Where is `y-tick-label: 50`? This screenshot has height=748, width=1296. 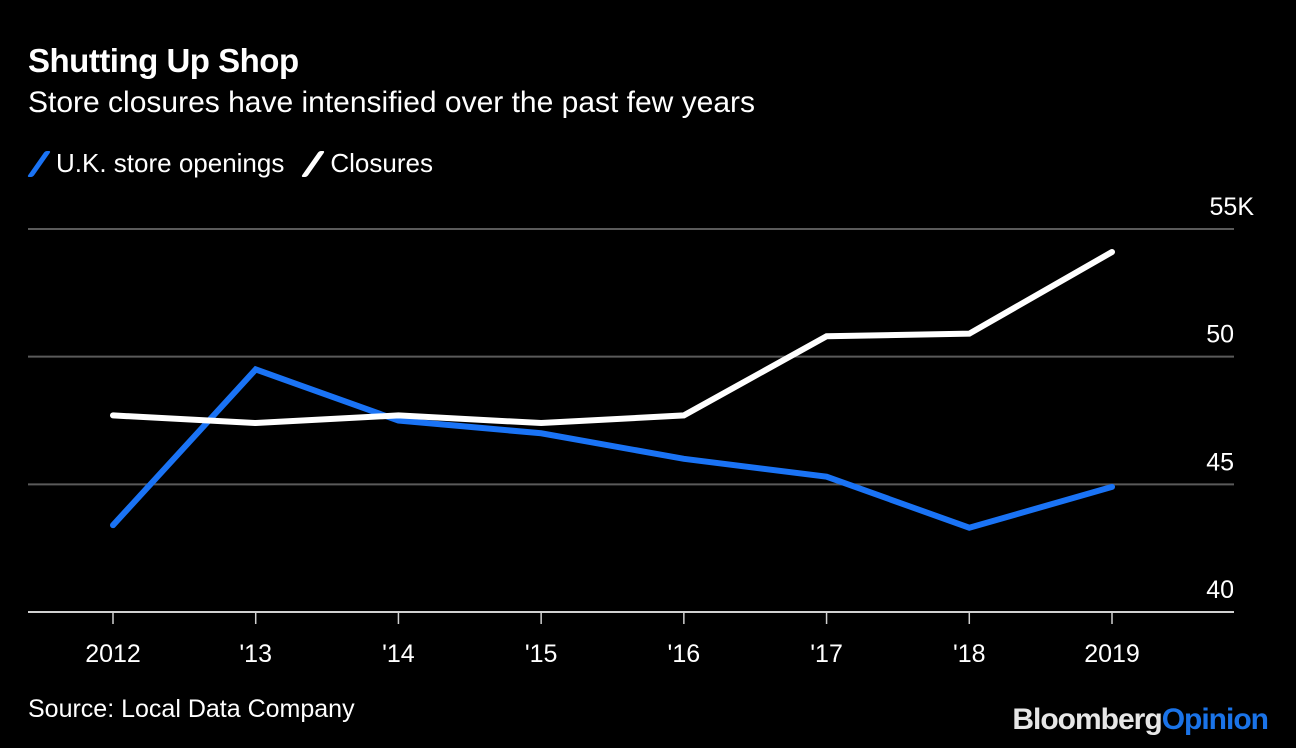
y-tick-label: 50 is located at coordinates (1220, 335).